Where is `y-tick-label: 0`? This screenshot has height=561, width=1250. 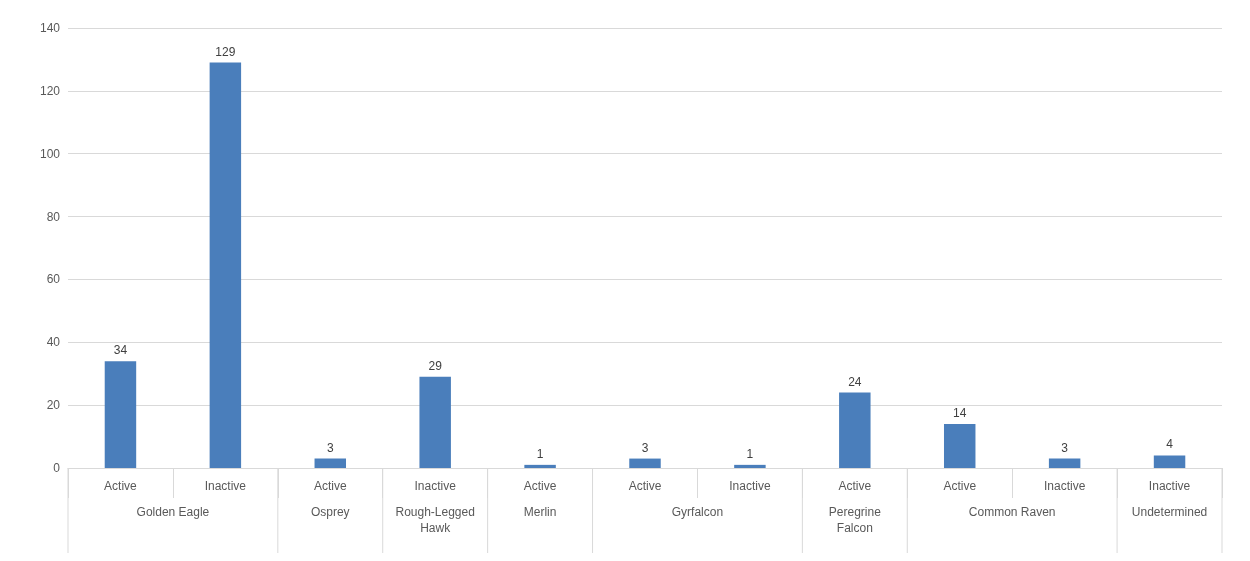
y-tick-label: 0 is located at coordinates (57, 468).